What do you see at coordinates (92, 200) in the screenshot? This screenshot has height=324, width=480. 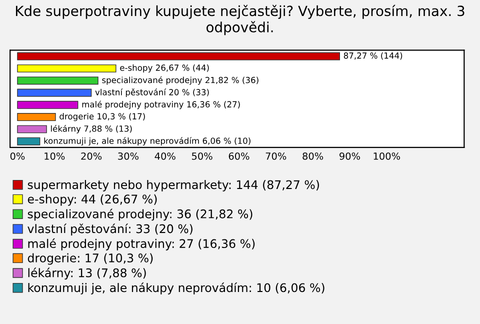 I see `legend-label: e-shopy: 44 (26,67 %)` at bounding box center [92, 200].